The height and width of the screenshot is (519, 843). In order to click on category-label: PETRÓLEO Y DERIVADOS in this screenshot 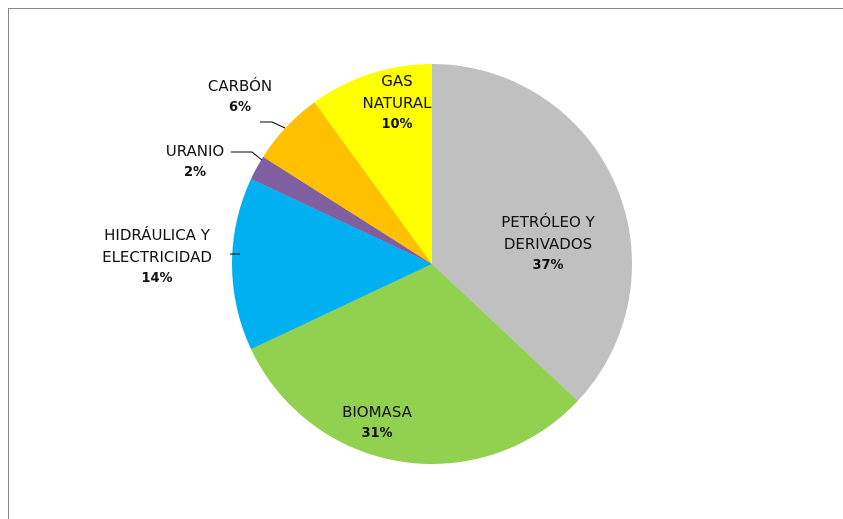, I will do `click(548, 233)`.